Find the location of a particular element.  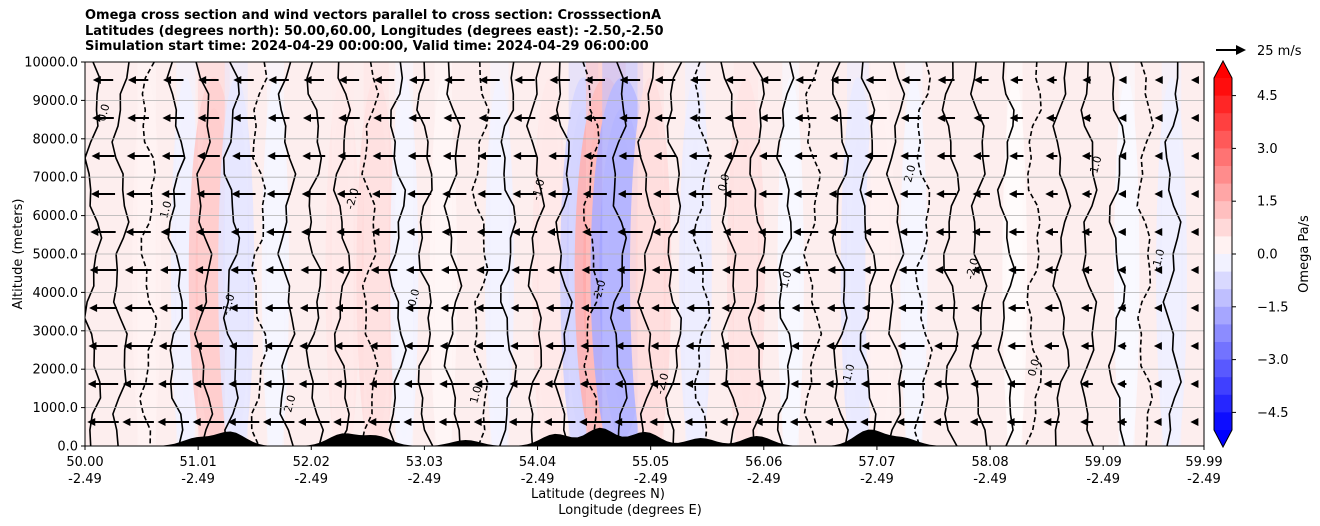

quiver-key: 25 m/s is located at coordinates (1259, 51).